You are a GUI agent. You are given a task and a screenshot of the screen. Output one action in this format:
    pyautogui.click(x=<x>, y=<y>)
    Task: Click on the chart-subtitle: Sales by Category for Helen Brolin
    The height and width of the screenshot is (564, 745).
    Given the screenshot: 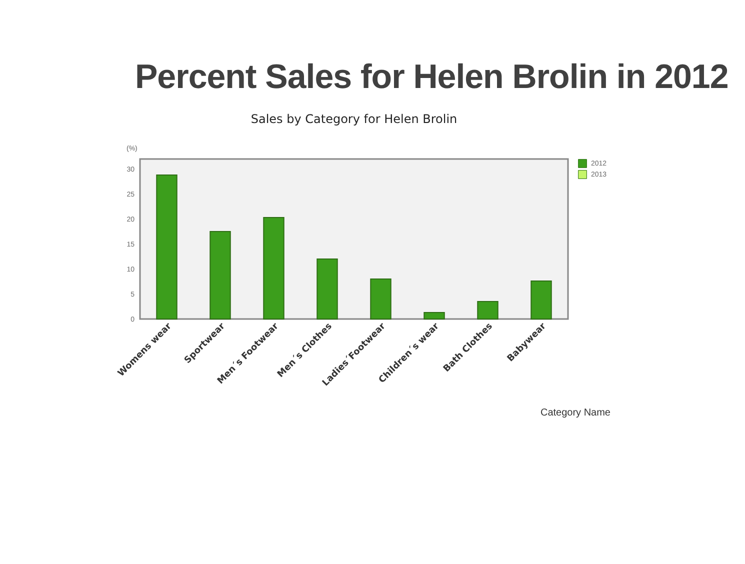 What is the action you would take?
    pyautogui.click(x=354, y=119)
    